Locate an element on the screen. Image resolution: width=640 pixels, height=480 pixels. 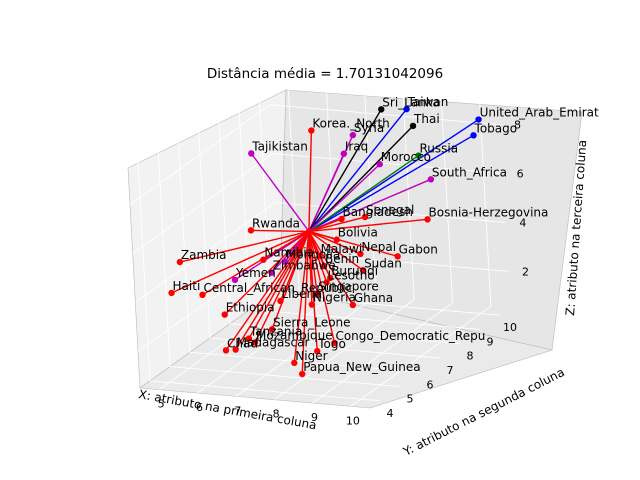
centroid-point is located at coordinates (308, 231).